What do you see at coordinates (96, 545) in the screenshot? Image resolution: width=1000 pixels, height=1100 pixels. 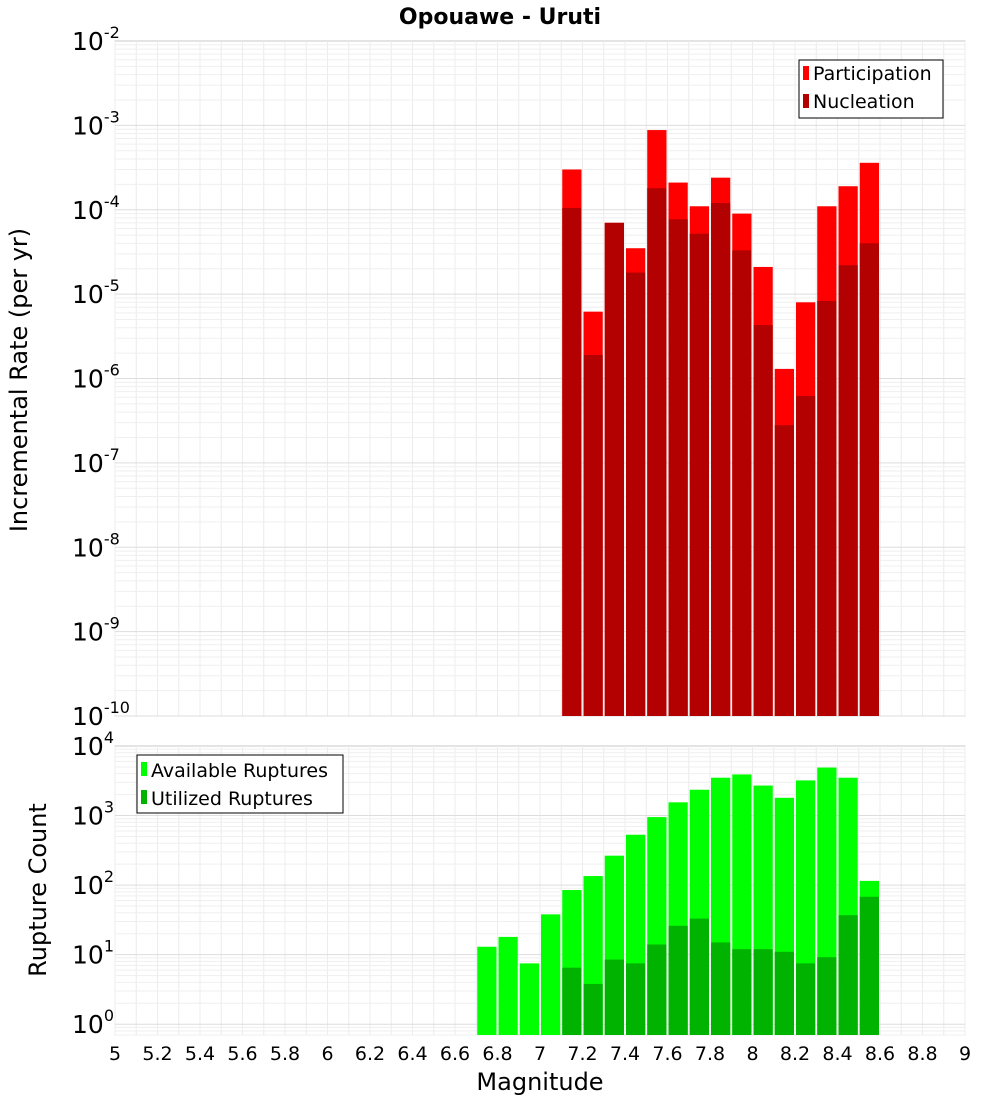 I see `y-tick-label: 10⁻⁸` at bounding box center [96, 545].